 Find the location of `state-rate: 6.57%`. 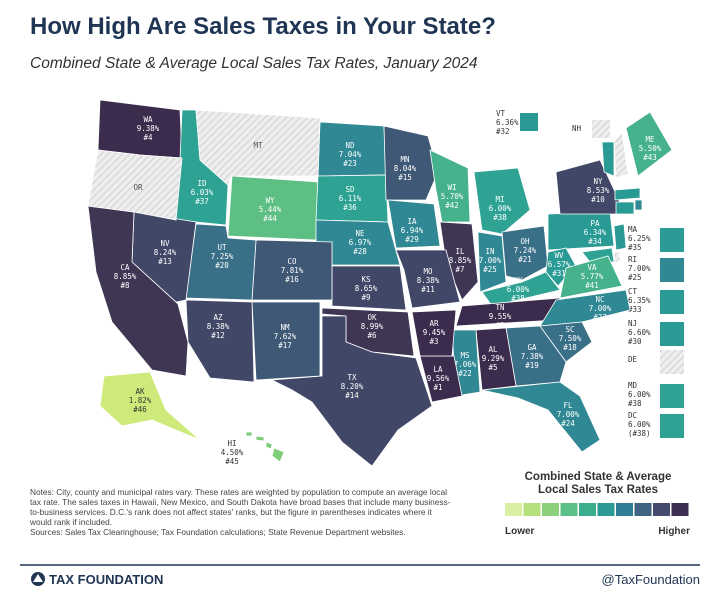

state-rate: 6.57% is located at coordinates (559, 264).